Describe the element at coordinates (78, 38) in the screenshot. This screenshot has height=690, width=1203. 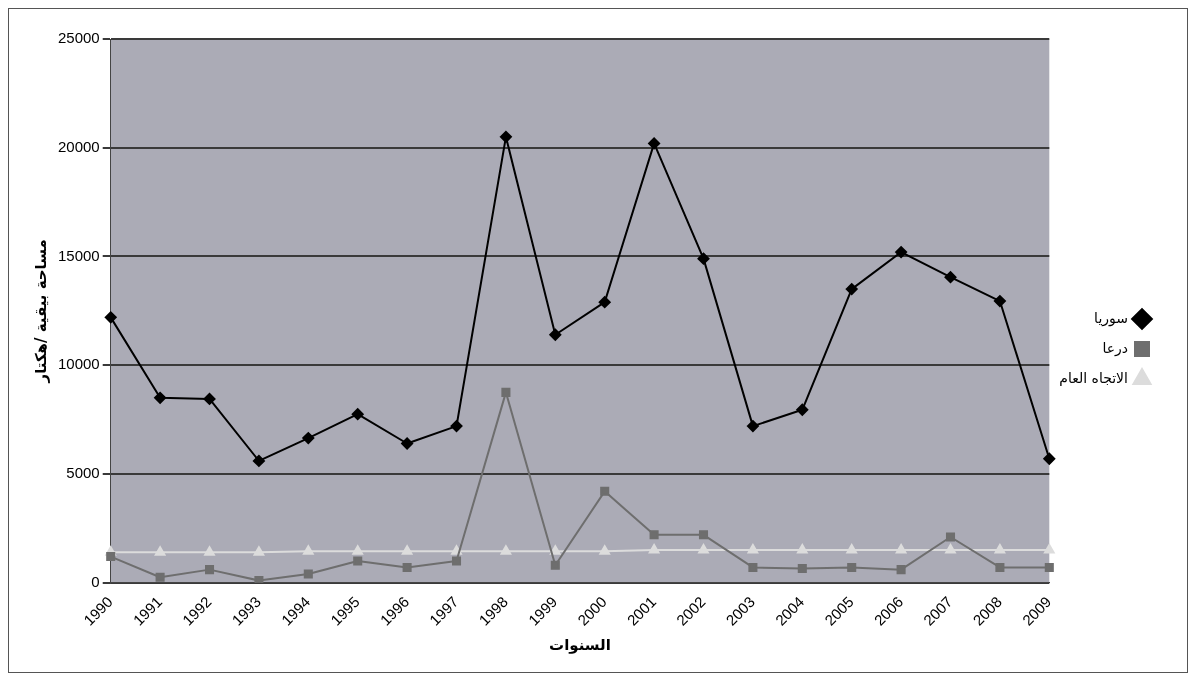
I see `y-tick-label: 25000` at that location.